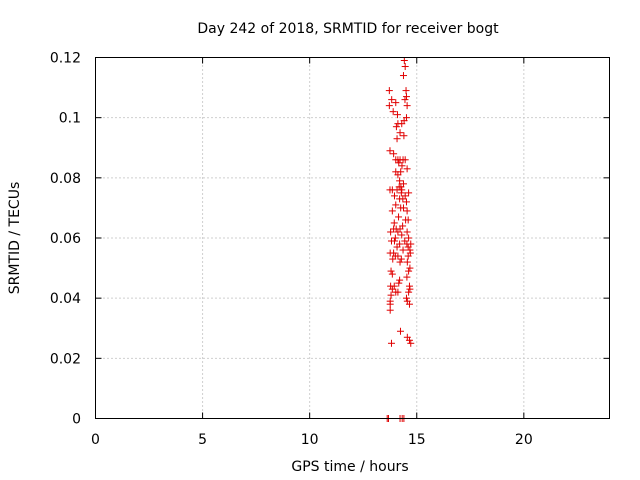 The image size is (640, 480). I want to click on y-tick-label: 0.02, so click(65, 359).